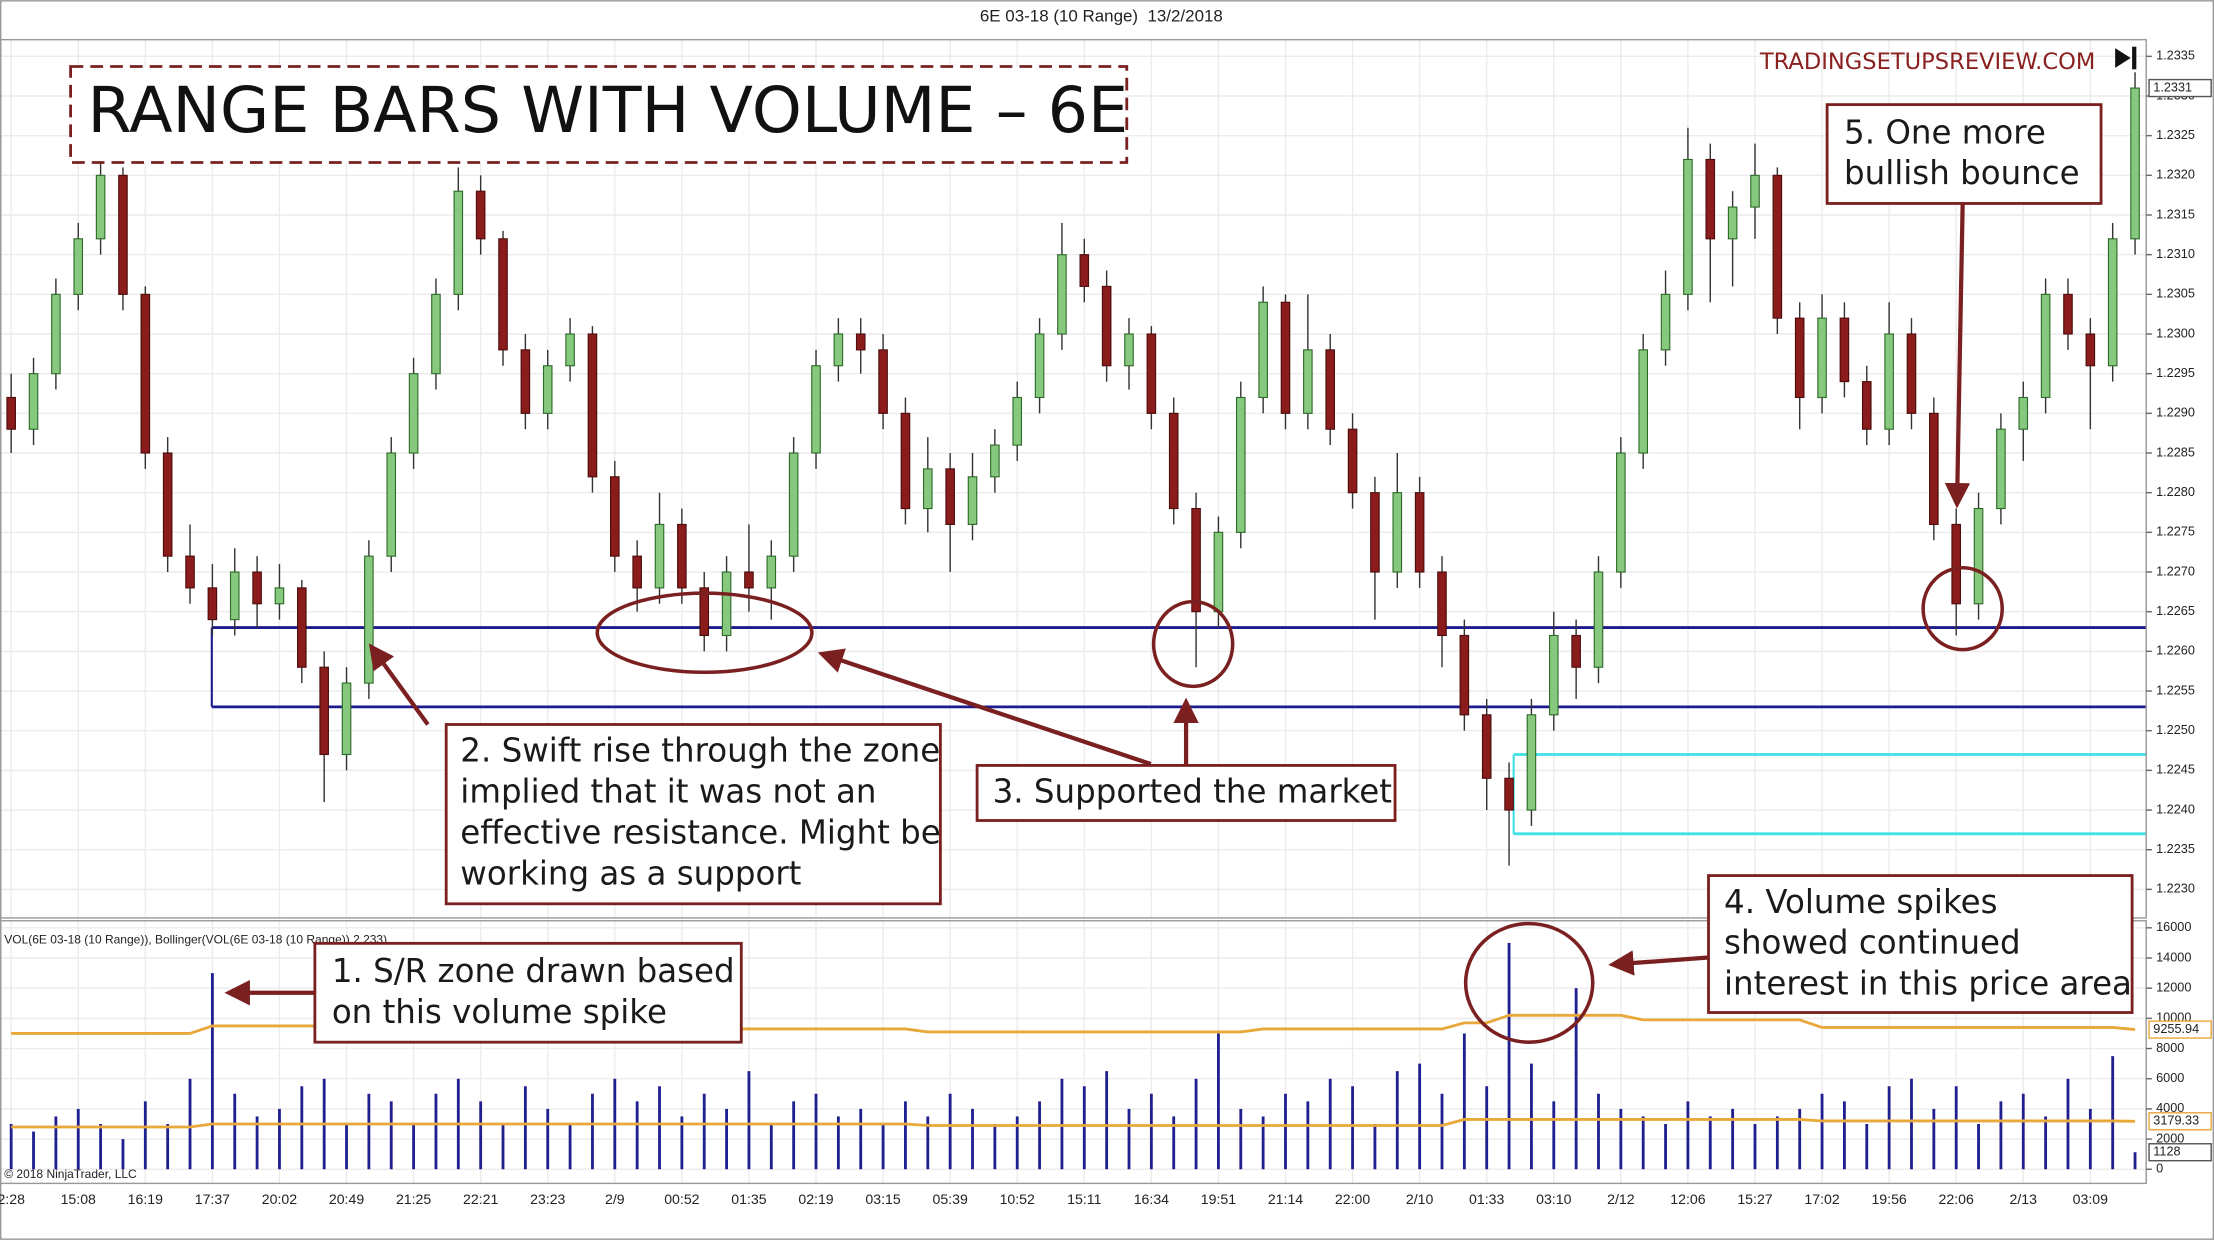 The image size is (2214, 1244). I want to click on chart-title: RANGE BARS WITH VOLUME – 6E, so click(608, 110).